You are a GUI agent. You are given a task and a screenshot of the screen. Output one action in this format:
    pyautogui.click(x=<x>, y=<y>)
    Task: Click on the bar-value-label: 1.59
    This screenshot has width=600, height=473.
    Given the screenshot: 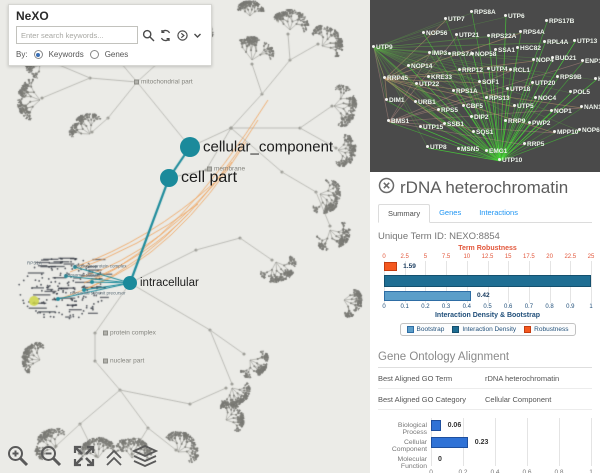 What is the action you would take?
    pyautogui.click(x=409, y=266)
    